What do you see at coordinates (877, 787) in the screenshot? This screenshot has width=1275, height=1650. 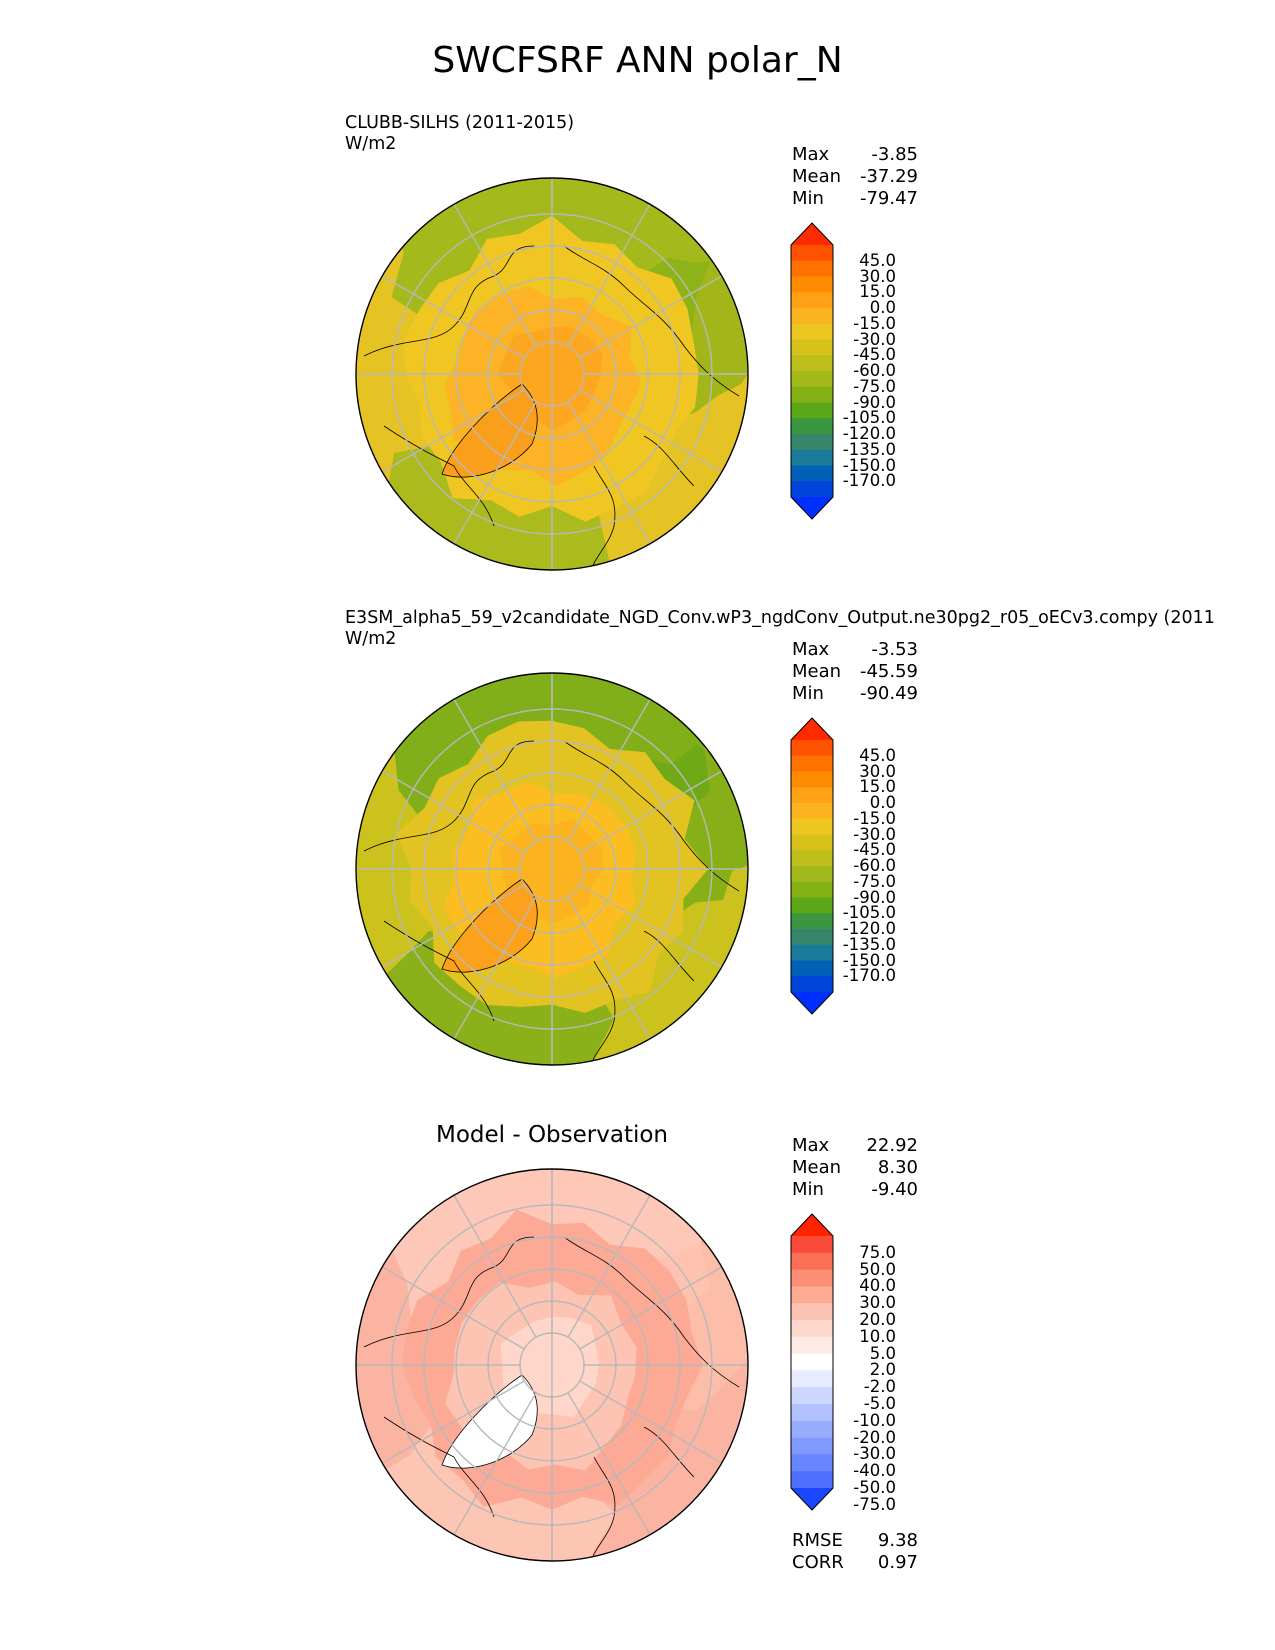 I see `colorbar-tick-label: 15.0` at bounding box center [877, 787].